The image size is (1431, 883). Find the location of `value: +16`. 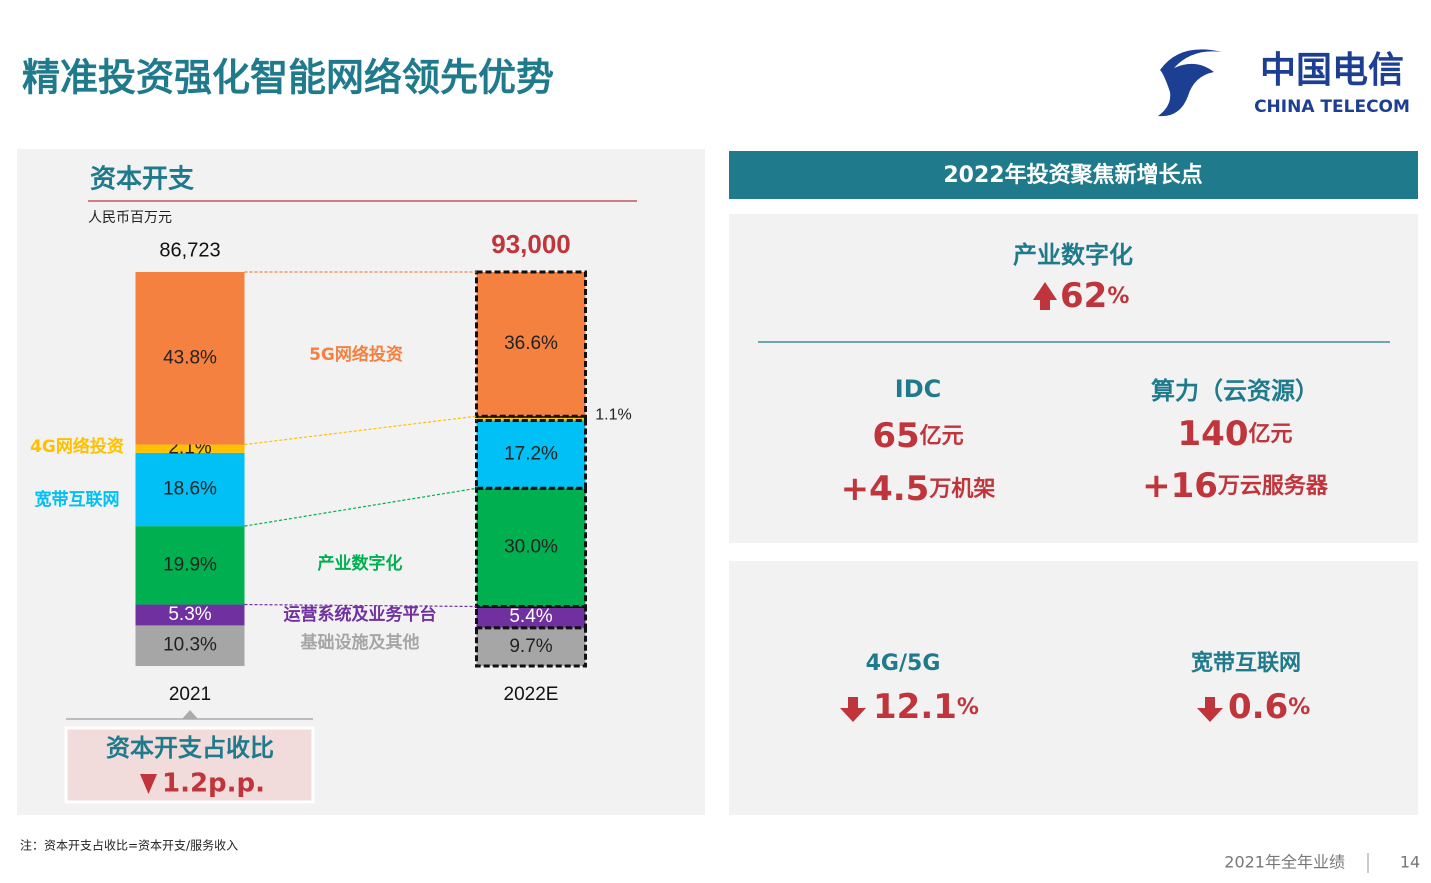

value: +16 is located at coordinates (1180, 486).